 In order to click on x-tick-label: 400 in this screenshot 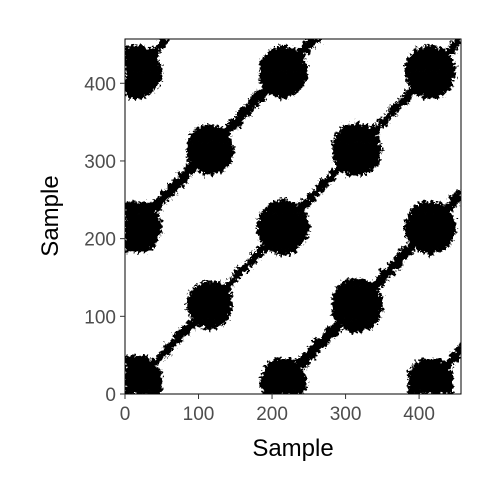, I will do `click(419, 414)`.